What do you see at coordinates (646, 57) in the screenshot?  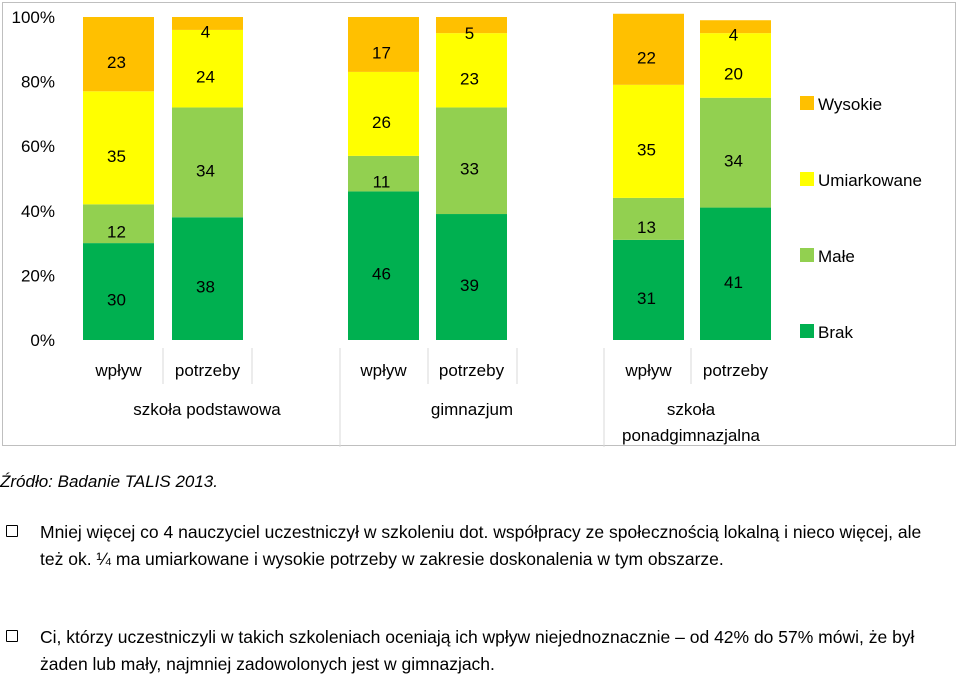 I see `data-label: 22` at bounding box center [646, 57].